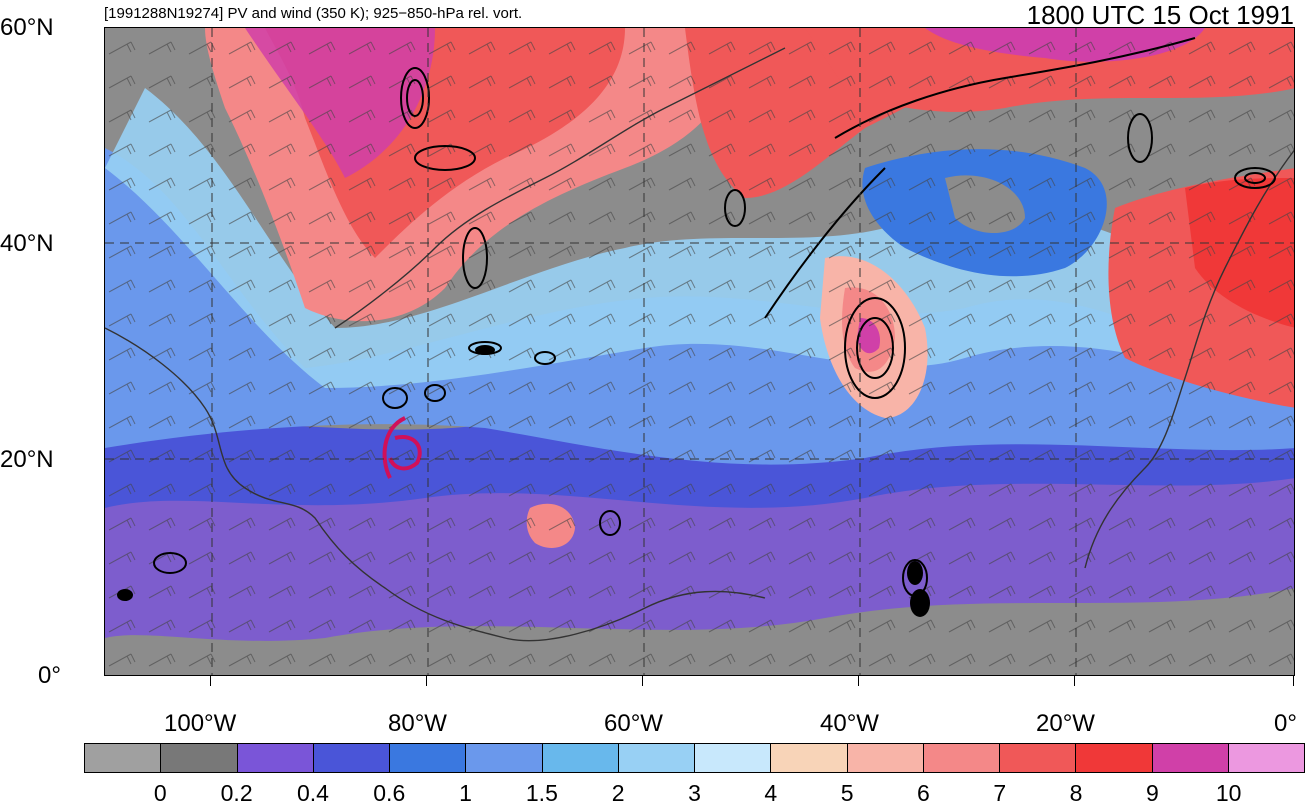 Image resolution: width=1312 pixels, height=806 pixels. I want to click on x-tick-60w, so click(642, 681).